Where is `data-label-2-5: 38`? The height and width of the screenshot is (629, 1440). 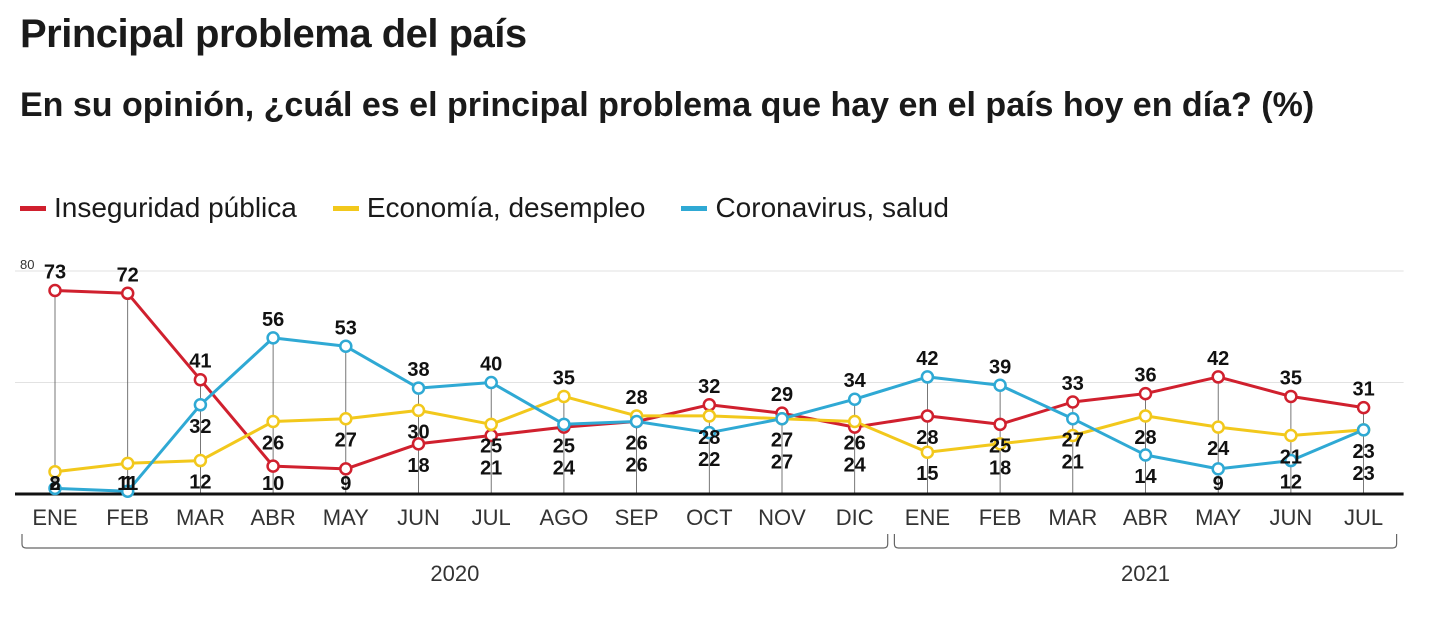
data-label-2-5: 38 is located at coordinates (418, 370).